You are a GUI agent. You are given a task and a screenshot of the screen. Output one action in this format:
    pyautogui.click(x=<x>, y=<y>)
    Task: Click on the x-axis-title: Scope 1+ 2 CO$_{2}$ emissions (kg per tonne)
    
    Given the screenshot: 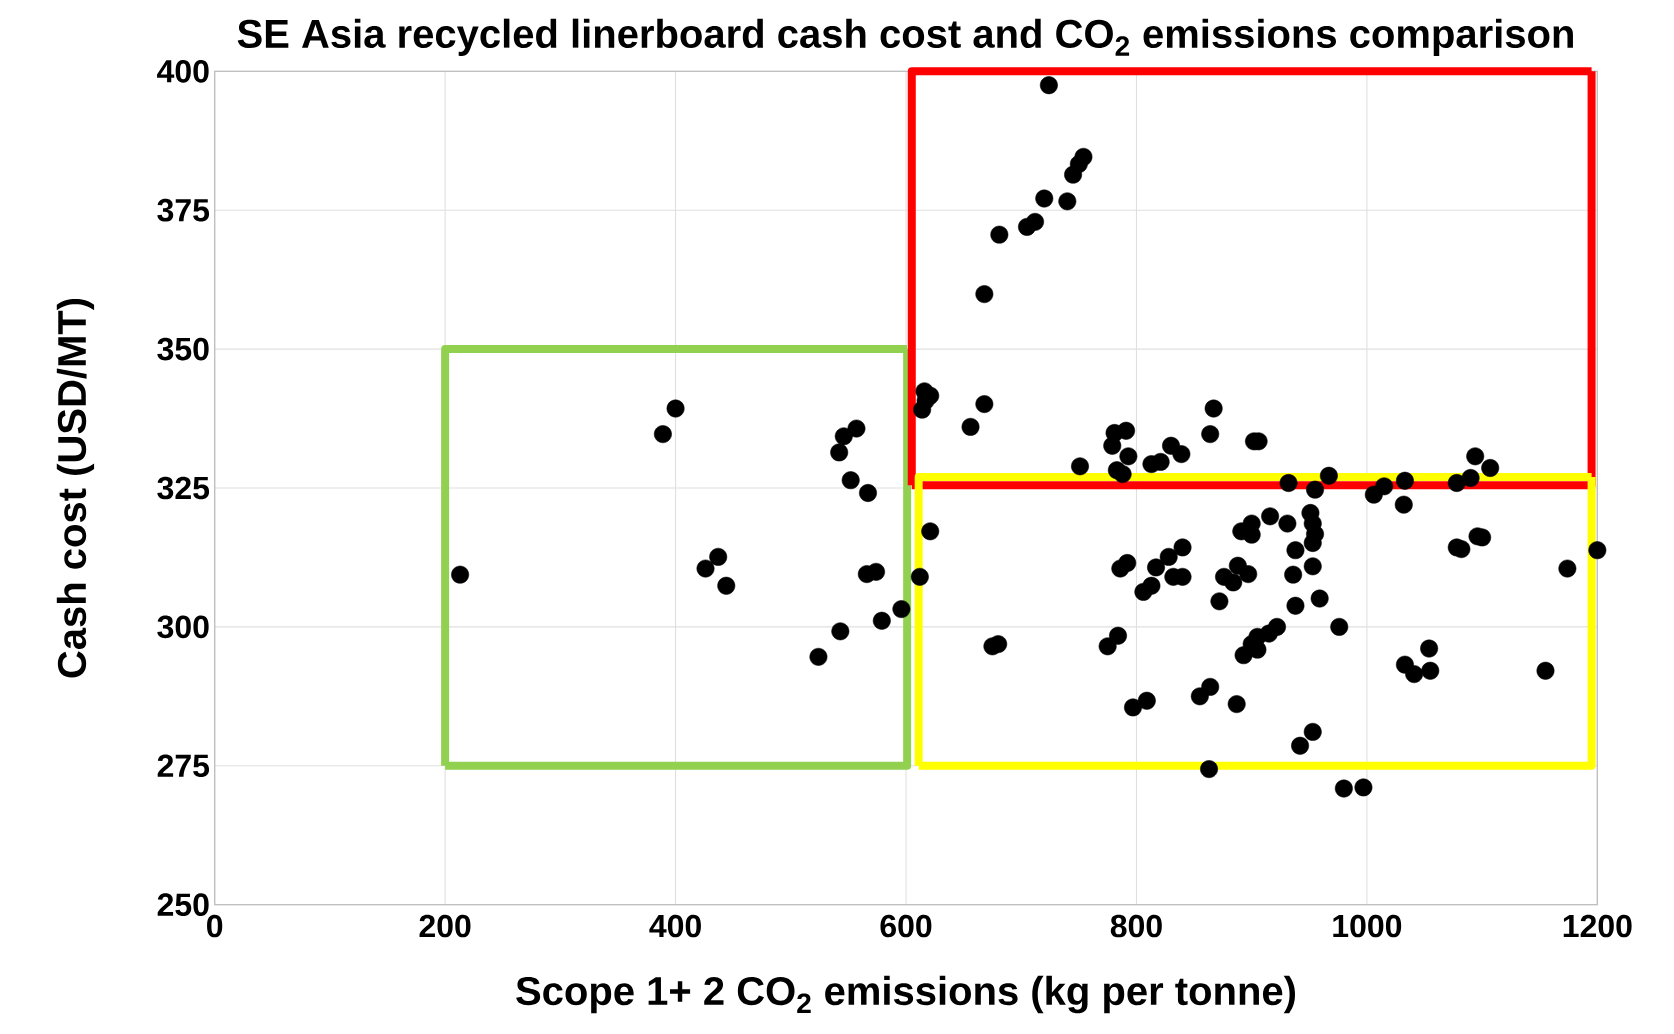 What is the action you would take?
    pyautogui.click(x=905, y=994)
    